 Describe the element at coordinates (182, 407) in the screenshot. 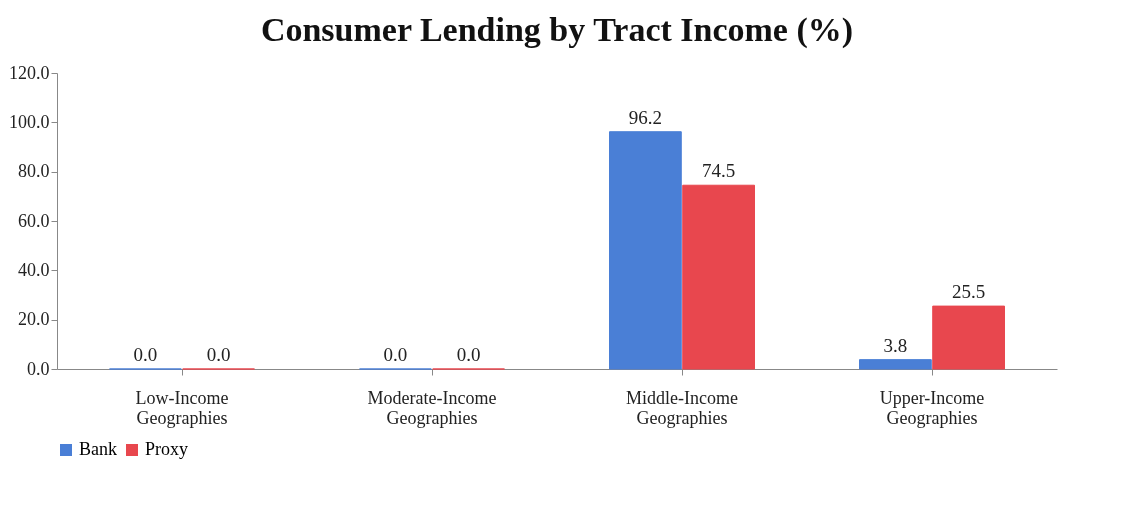

I see `x-tick-label: Low-Income Geographies` at that location.